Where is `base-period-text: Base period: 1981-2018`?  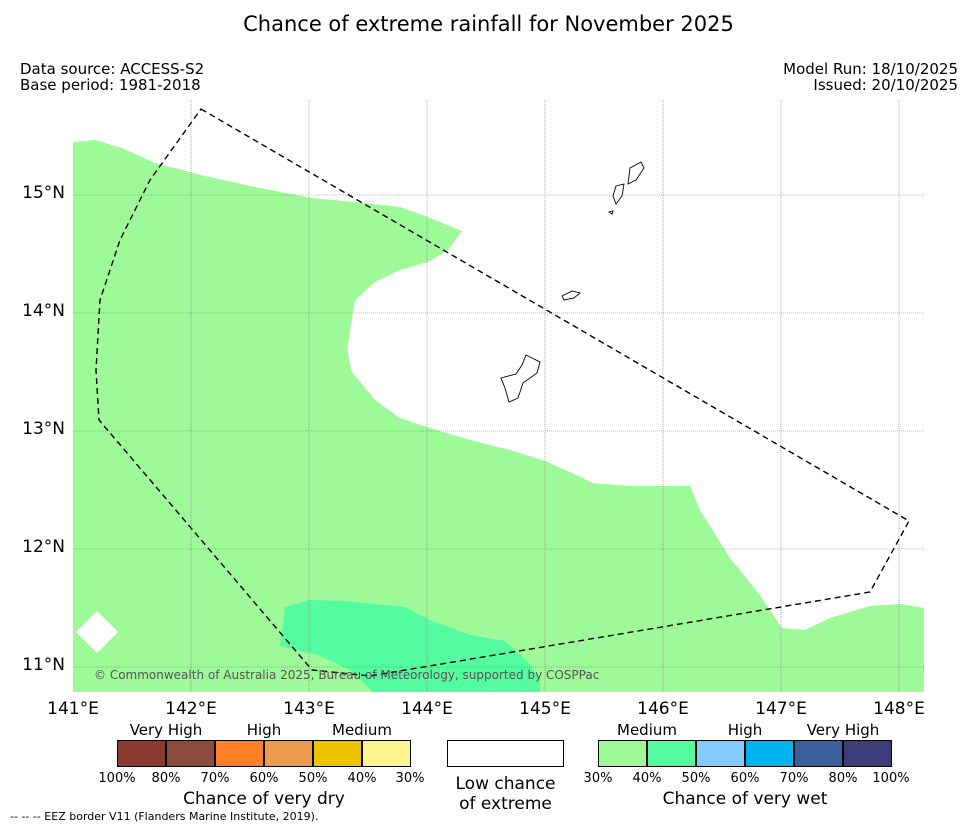
base-period-text: Base period: 1981-2018 is located at coordinates (110, 85).